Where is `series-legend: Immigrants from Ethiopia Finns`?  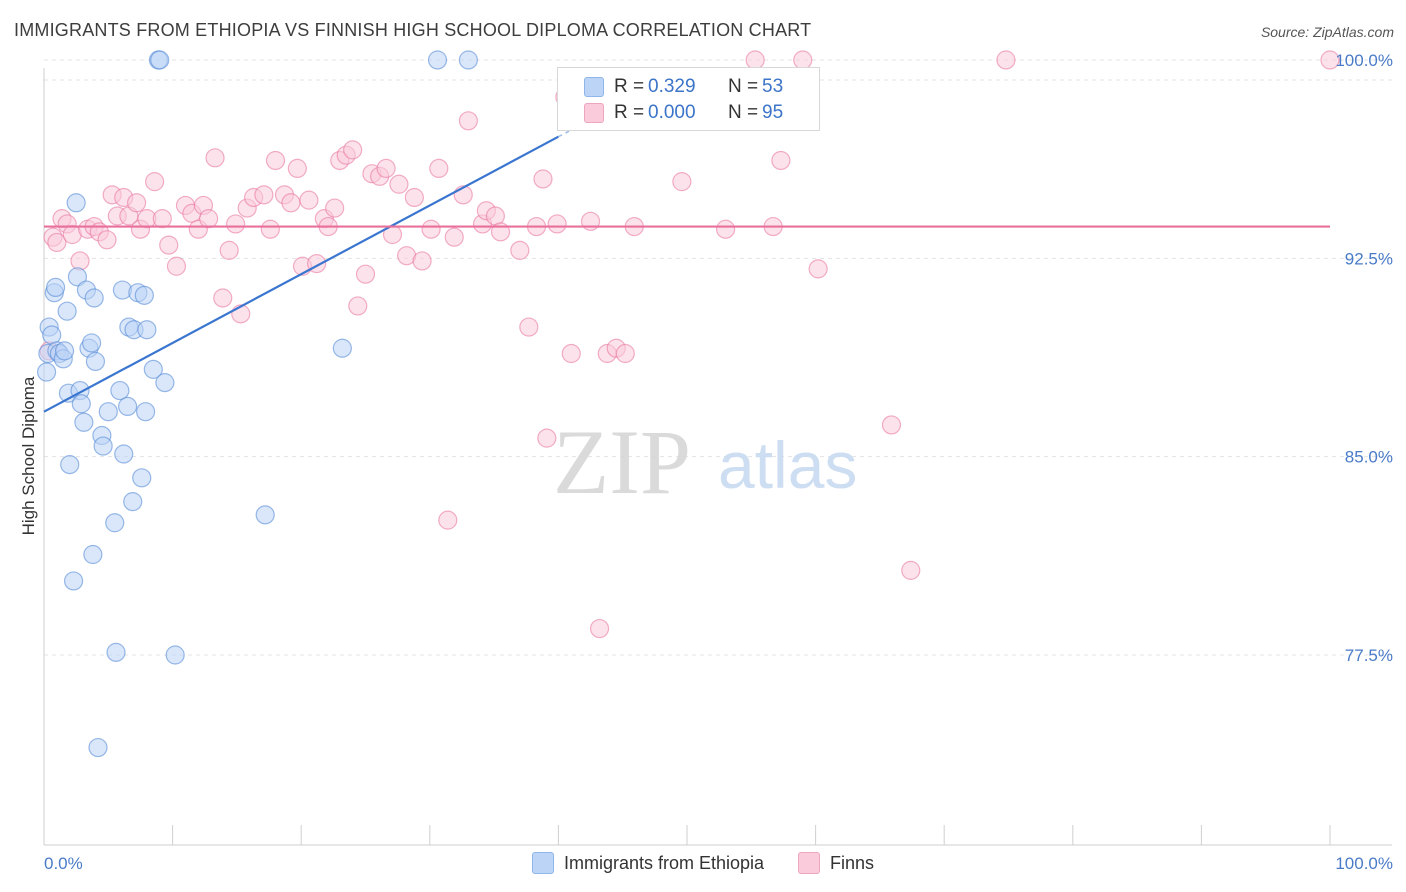 series-legend: Immigrants from Ethiopia Finns is located at coordinates (703, 863).